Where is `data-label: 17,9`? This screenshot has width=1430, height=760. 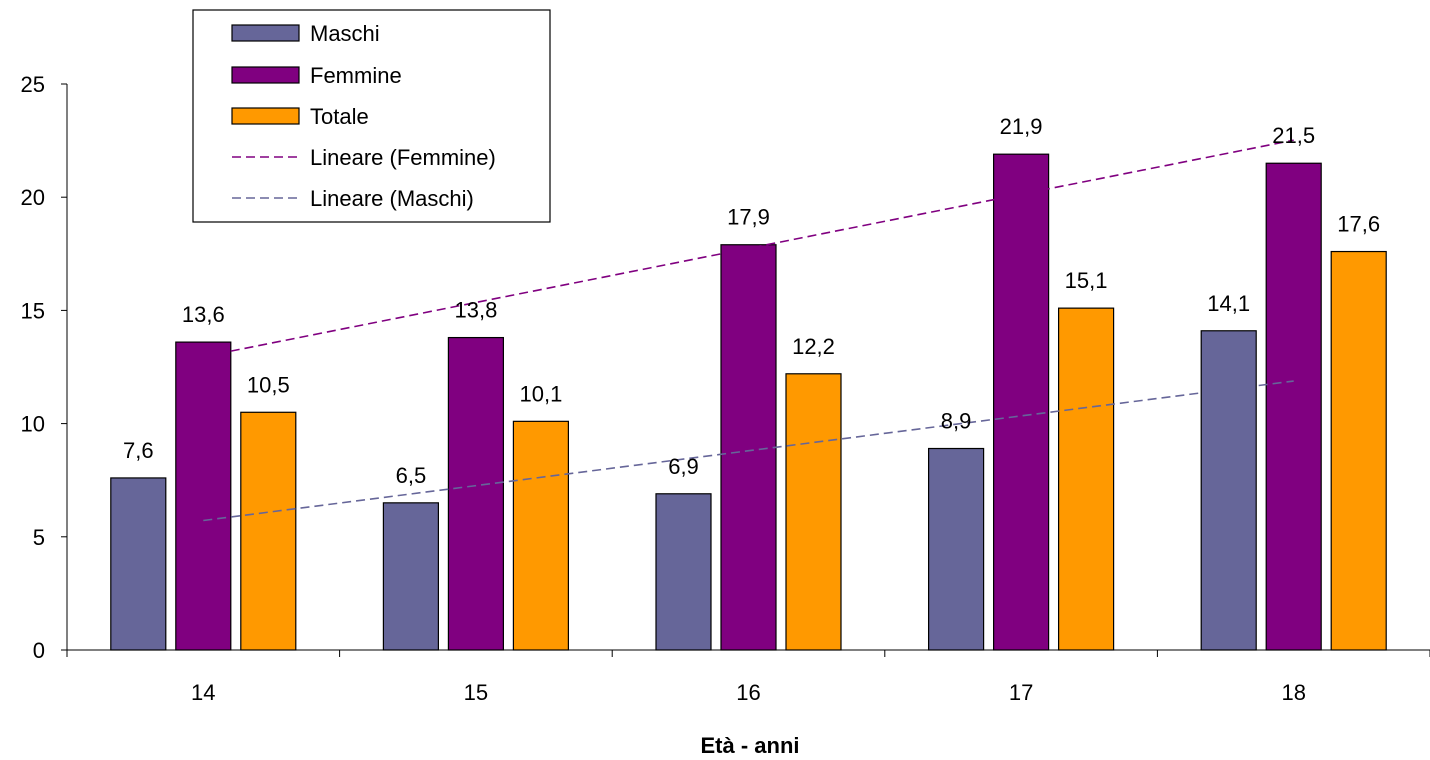
data-label: 17,9 is located at coordinates (748, 217).